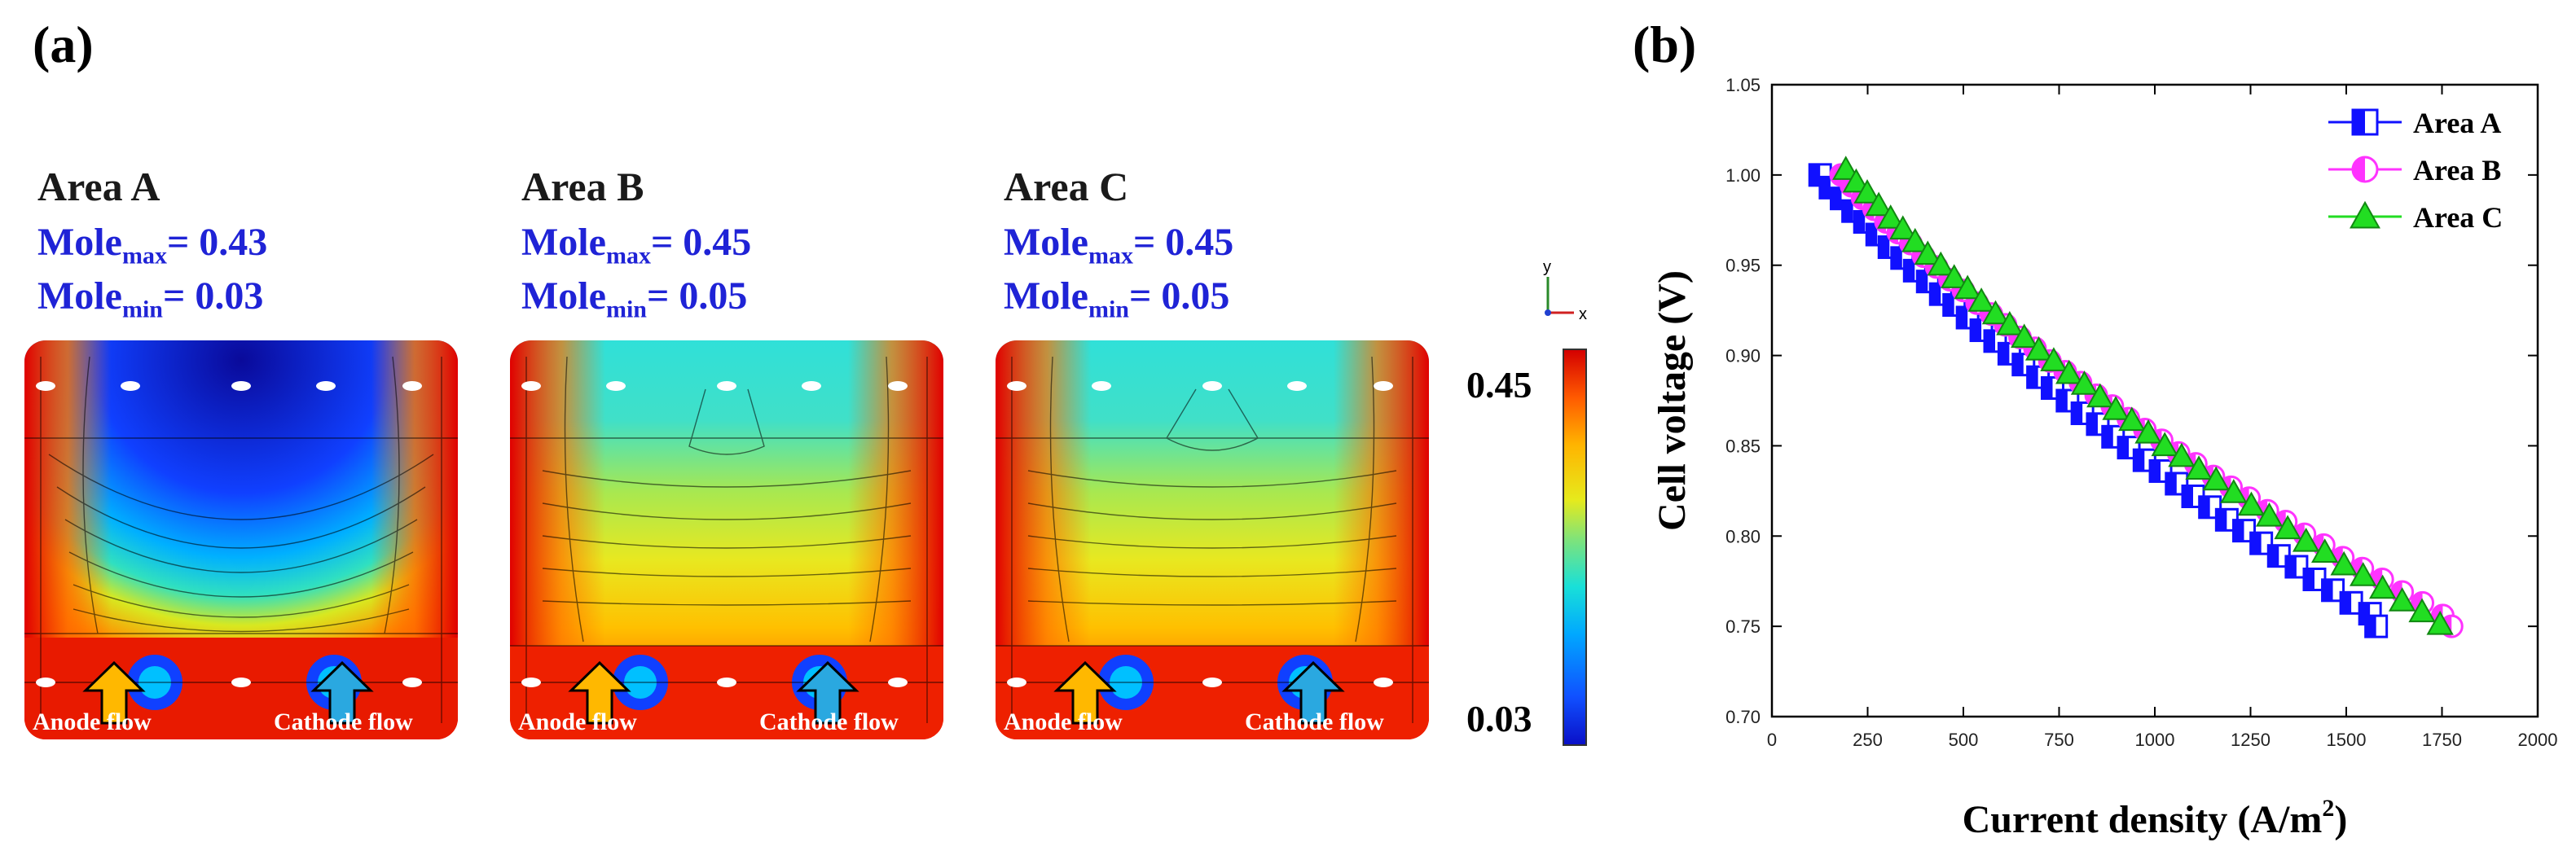 The height and width of the screenshot is (864, 2576). Describe the element at coordinates (1063, 721) in the screenshot. I see `anode-flow-label: Anode flow` at that location.